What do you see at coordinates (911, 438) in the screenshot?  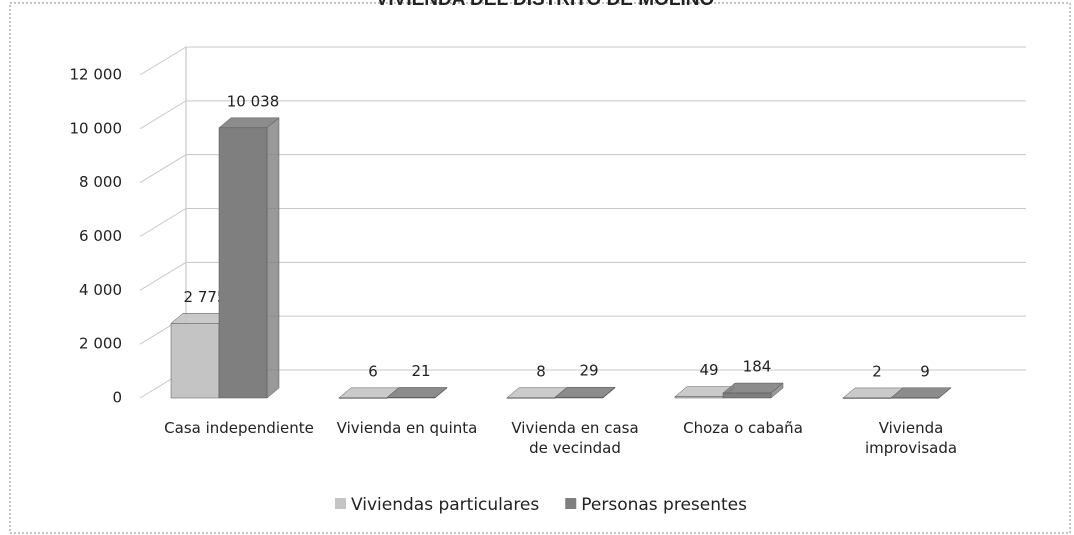 I see `x-tick-label: Vivienda improvisada` at bounding box center [911, 438].